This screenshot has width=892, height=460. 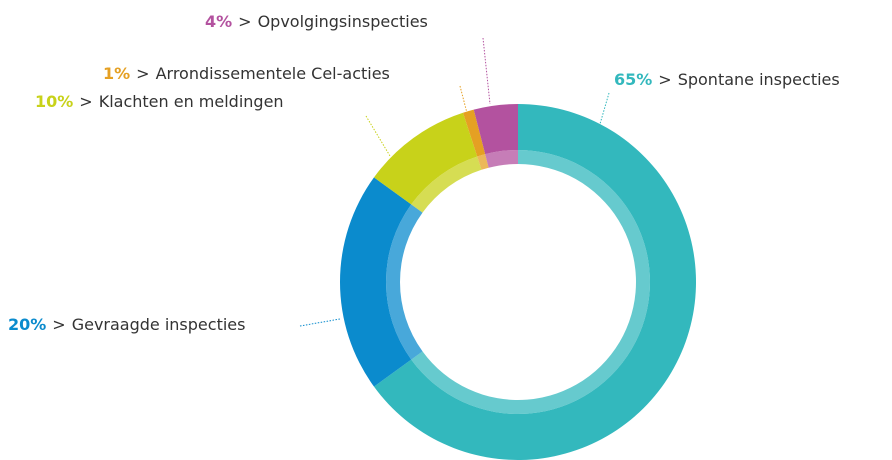 What do you see at coordinates (633, 79) in the screenshot?
I see `value-label: 65%` at bounding box center [633, 79].